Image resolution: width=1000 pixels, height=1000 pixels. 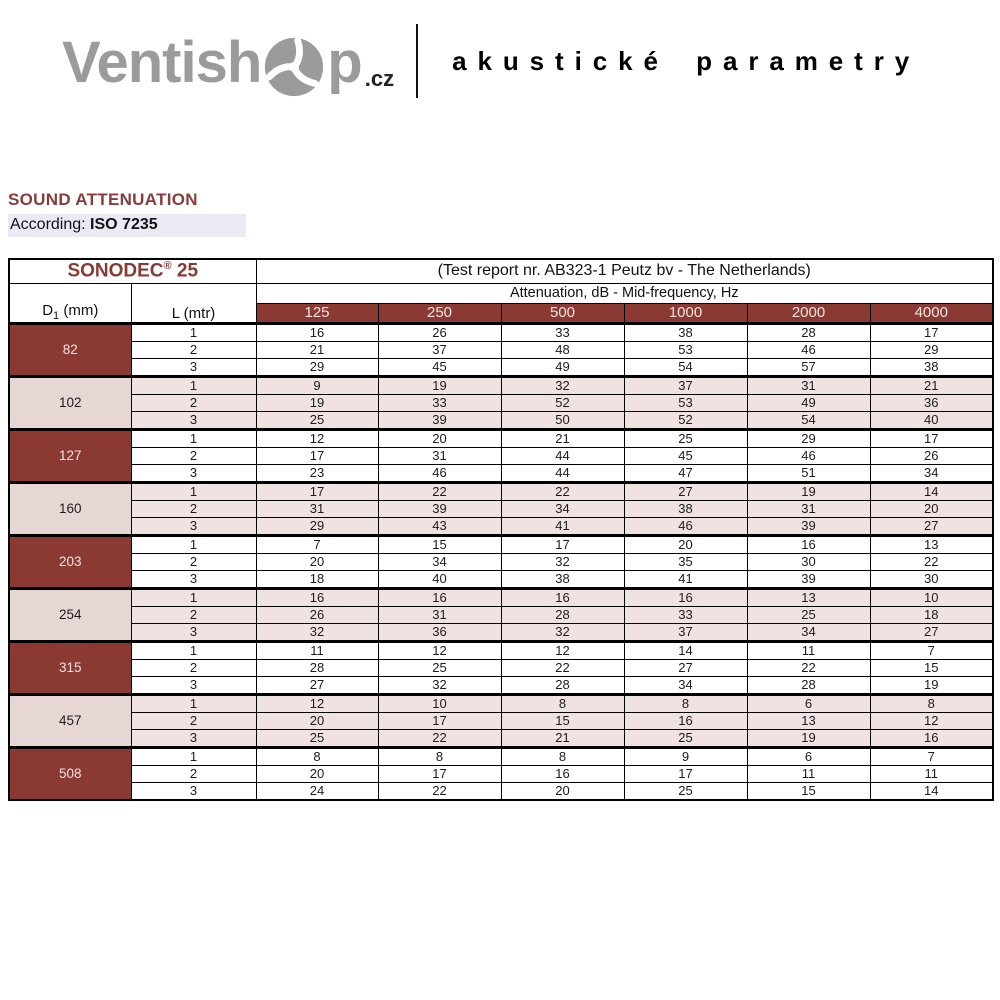 I want to click on attenuation-value-cell: 48, so click(x=562, y=349).